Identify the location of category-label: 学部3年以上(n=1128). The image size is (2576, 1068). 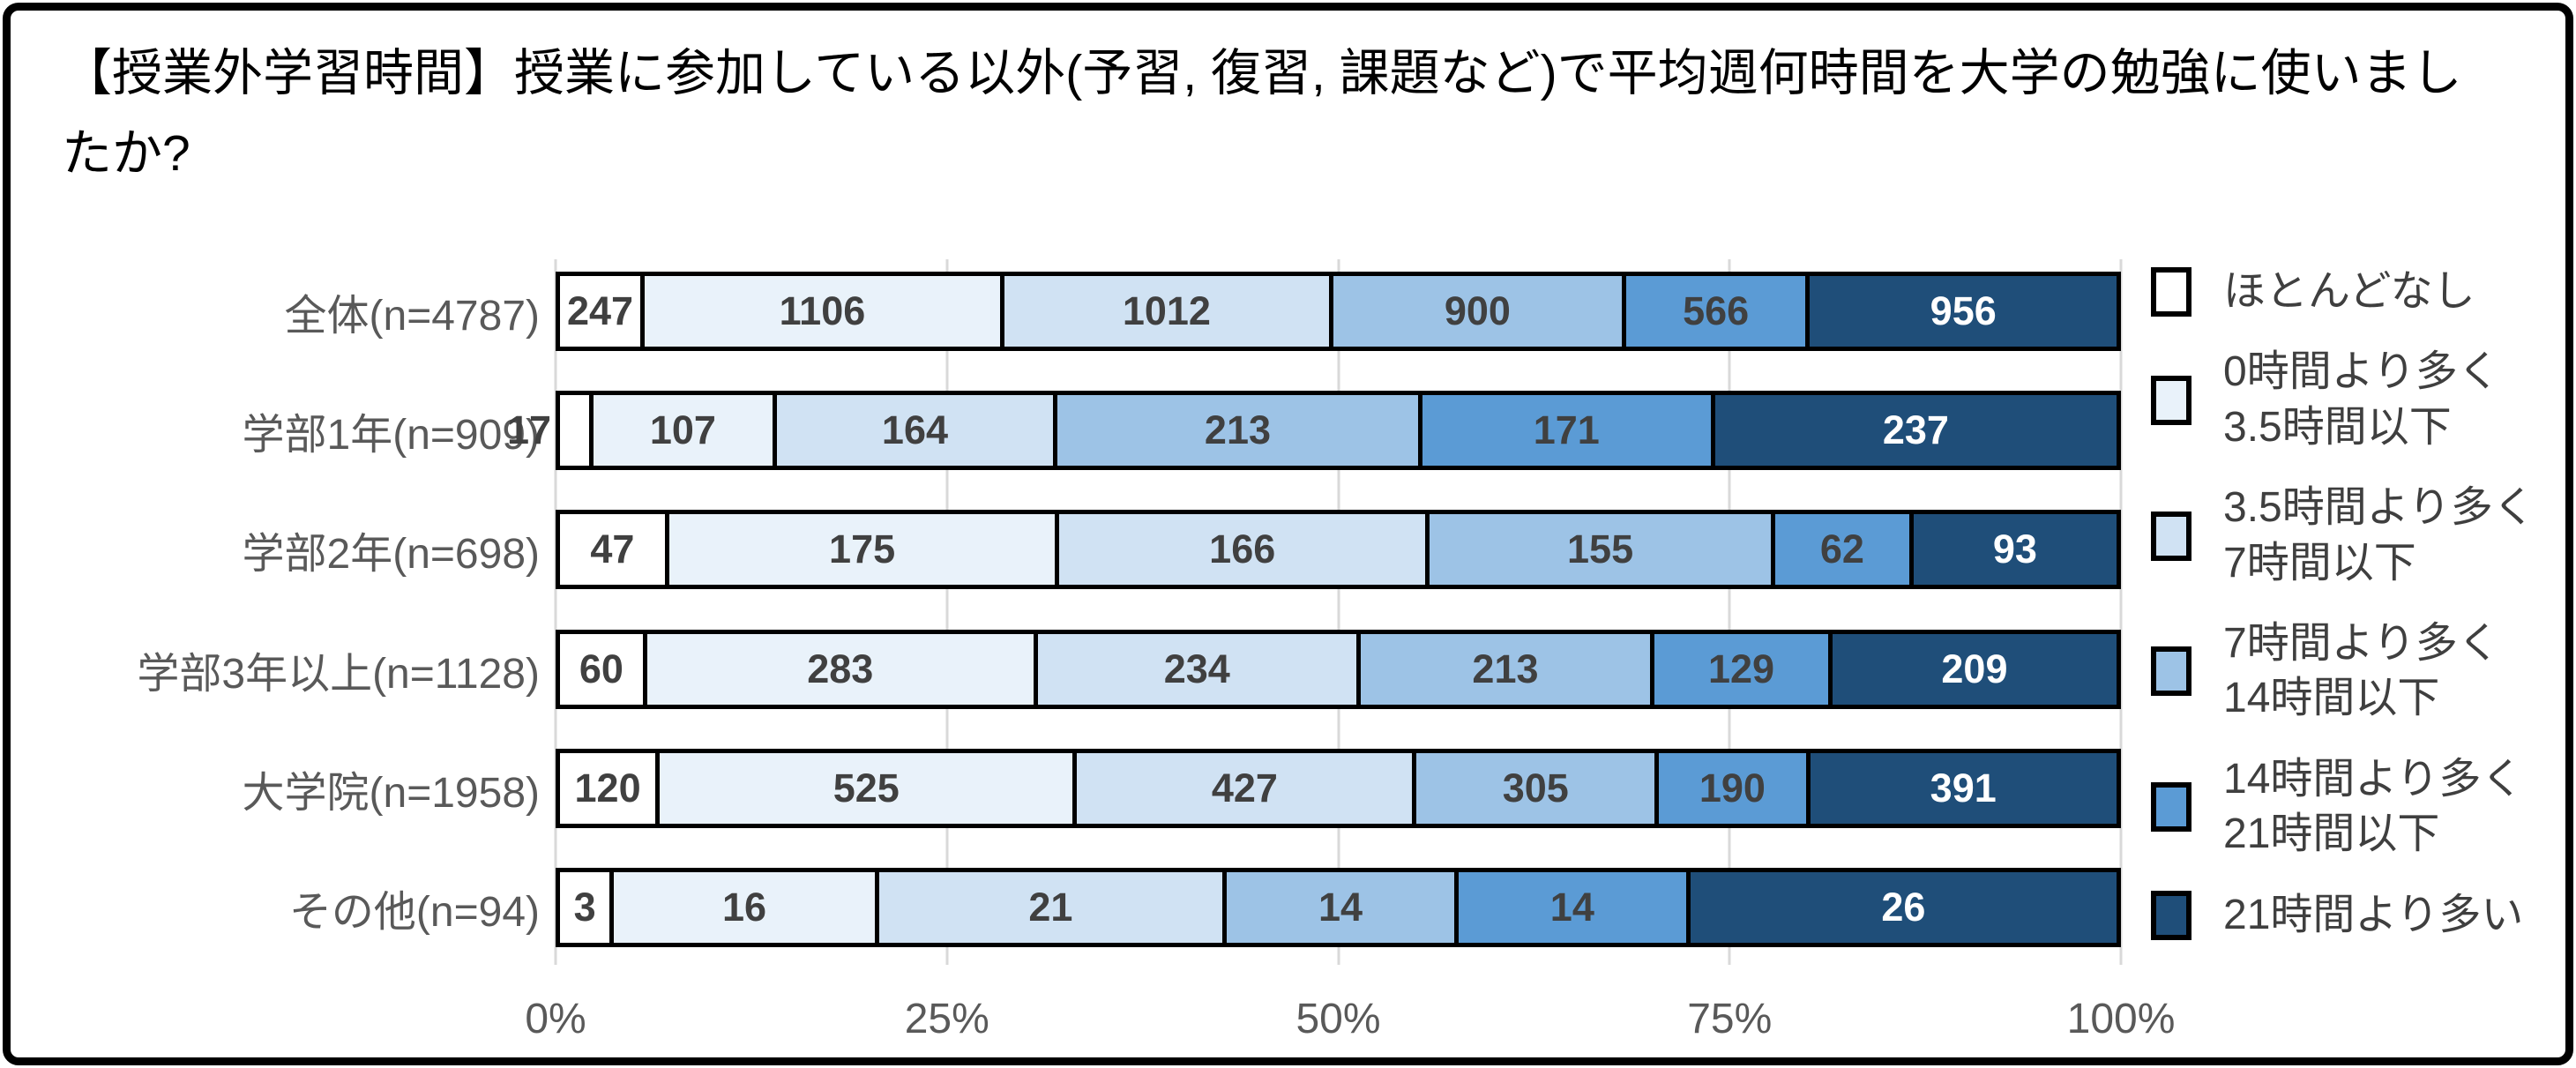
(338, 674).